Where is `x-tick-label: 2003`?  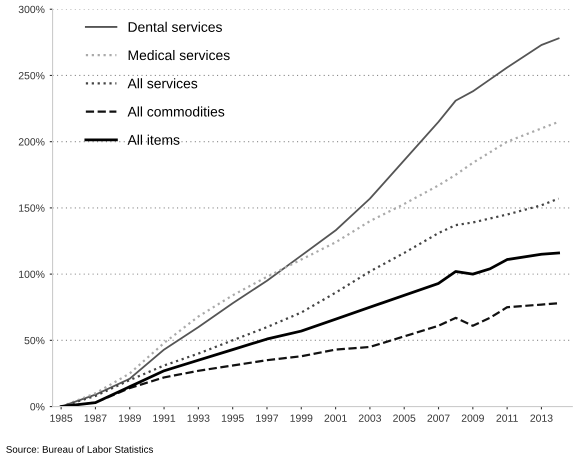
x-tick-label: 2003 is located at coordinates (370, 418).